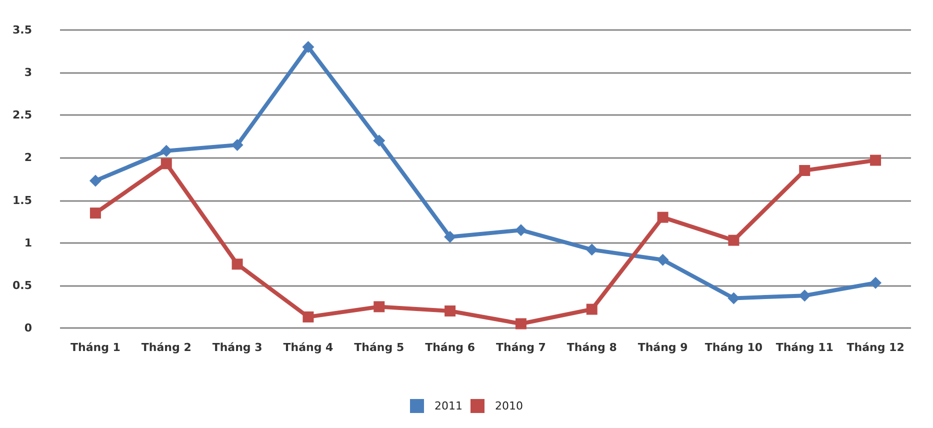 This screenshot has height=428, width=933. I want to click on y-tick-label: 0.5, so click(22, 285).